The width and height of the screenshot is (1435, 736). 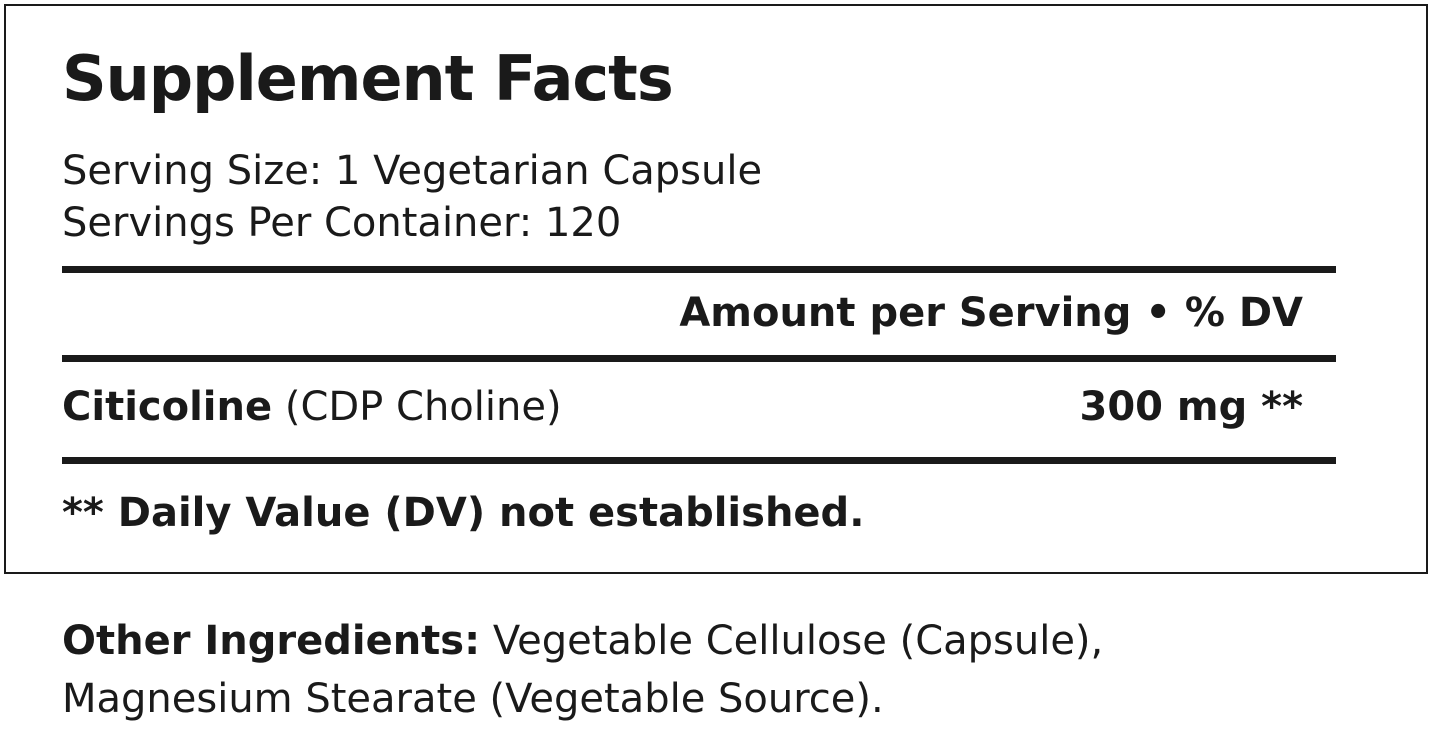 I want to click on serving-size: Serving Size: 1 Vegetarian Capsule, so click(x=412, y=171).